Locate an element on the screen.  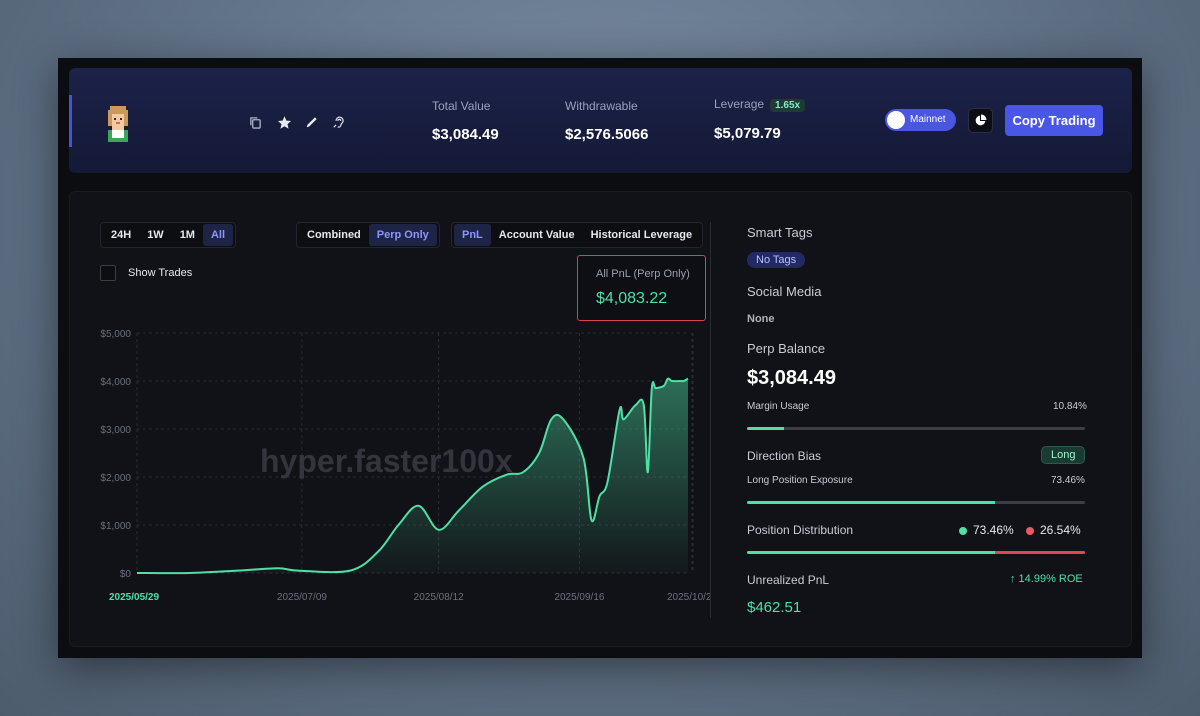
perp-balance-title: Perp Balance is located at coordinates (786, 348).